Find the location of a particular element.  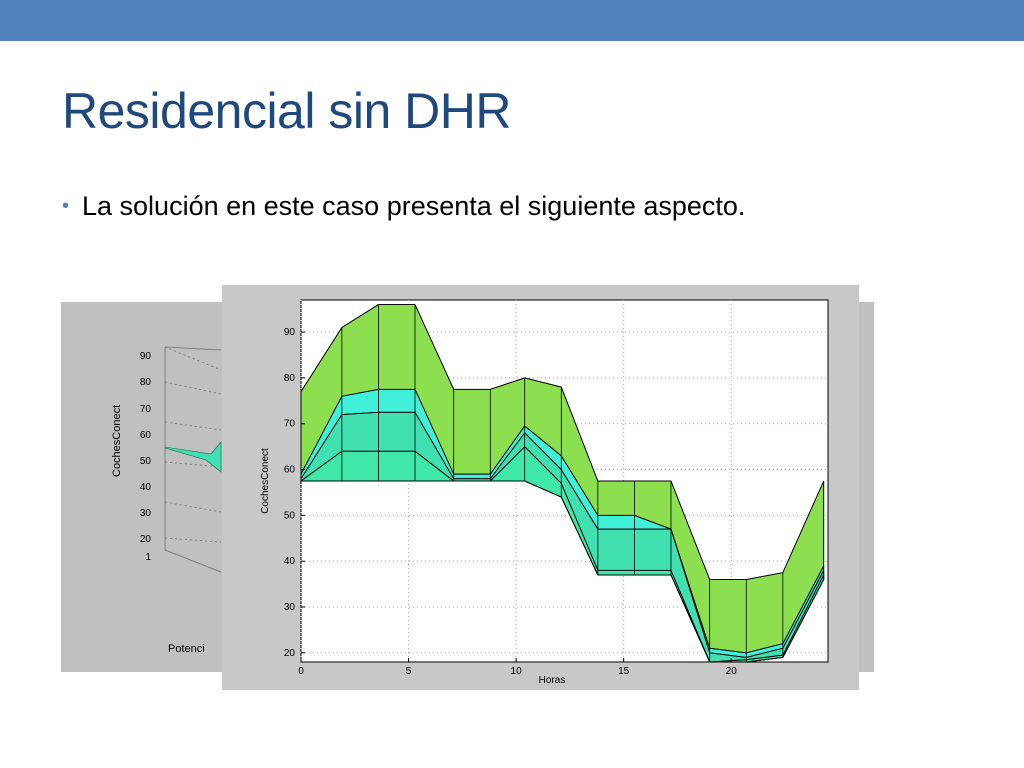

slide-title: Residencial sin DHR is located at coordinates (287, 111).